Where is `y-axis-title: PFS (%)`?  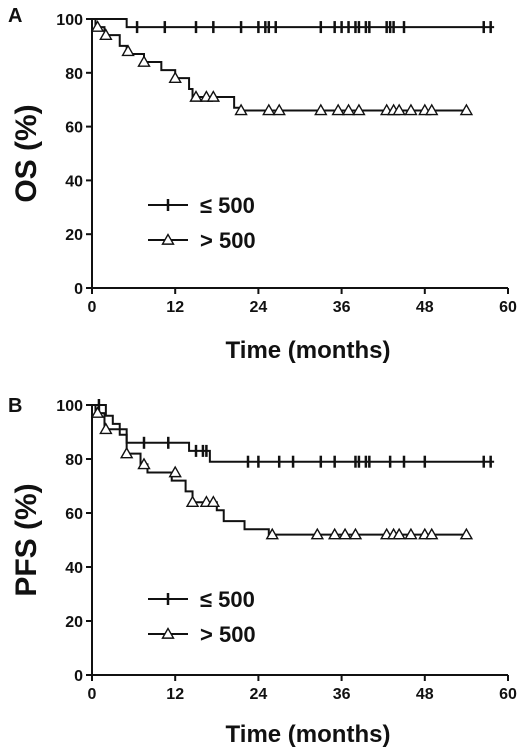 y-axis-title: PFS (%) is located at coordinates (26, 539).